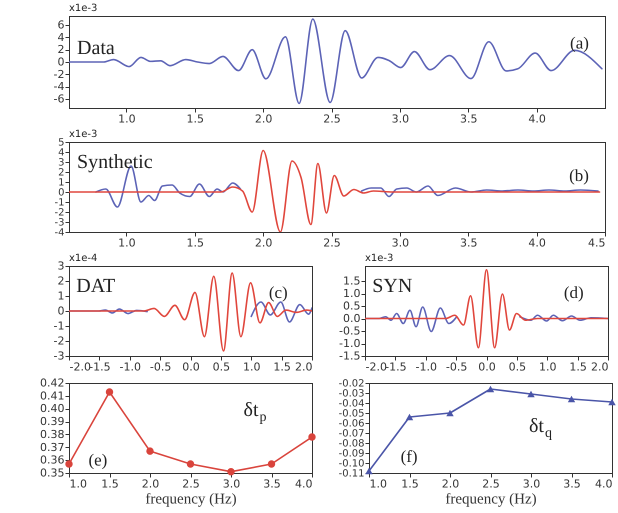 This screenshot has height=513, width=618. Describe the element at coordinates (52, 395) in the screenshot. I see `y-tick-label: 0.41` at that location.